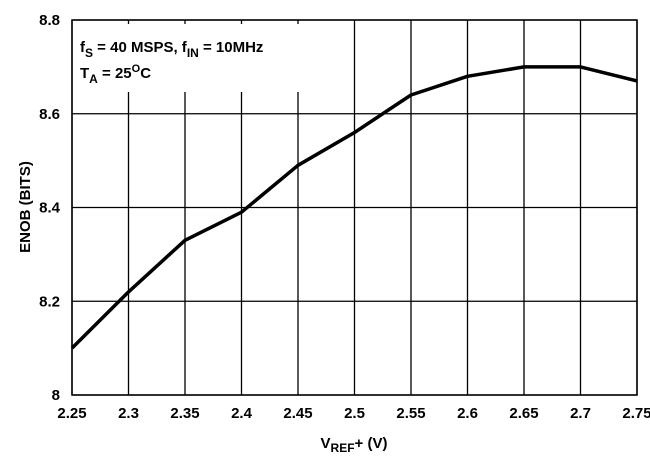 This screenshot has height=456, width=650. I want to click on anno-f1-rest: = 40 MSPS, f, so click(140, 47).